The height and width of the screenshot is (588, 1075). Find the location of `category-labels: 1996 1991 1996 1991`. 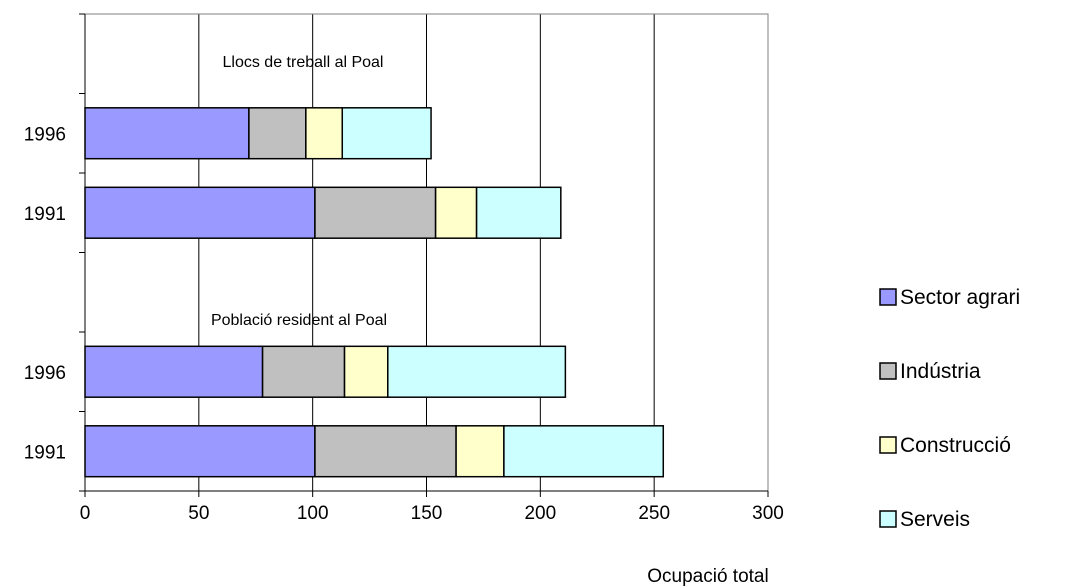

category-labels: 1996 1991 1996 1991 is located at coordinates (45, 293).